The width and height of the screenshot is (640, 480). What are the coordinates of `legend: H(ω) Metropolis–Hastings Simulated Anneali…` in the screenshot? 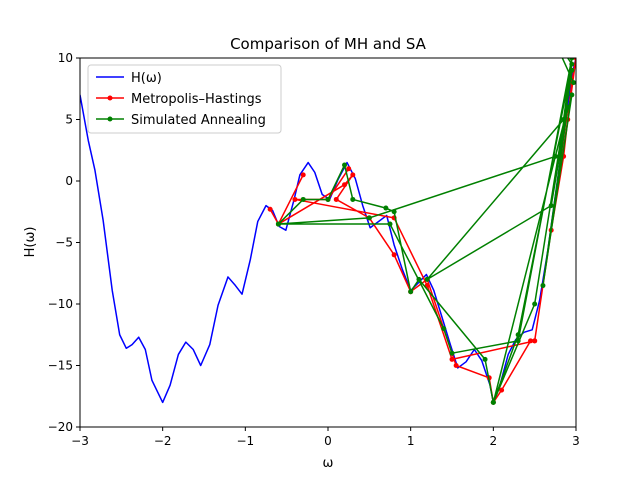 It's located at (184, 99).